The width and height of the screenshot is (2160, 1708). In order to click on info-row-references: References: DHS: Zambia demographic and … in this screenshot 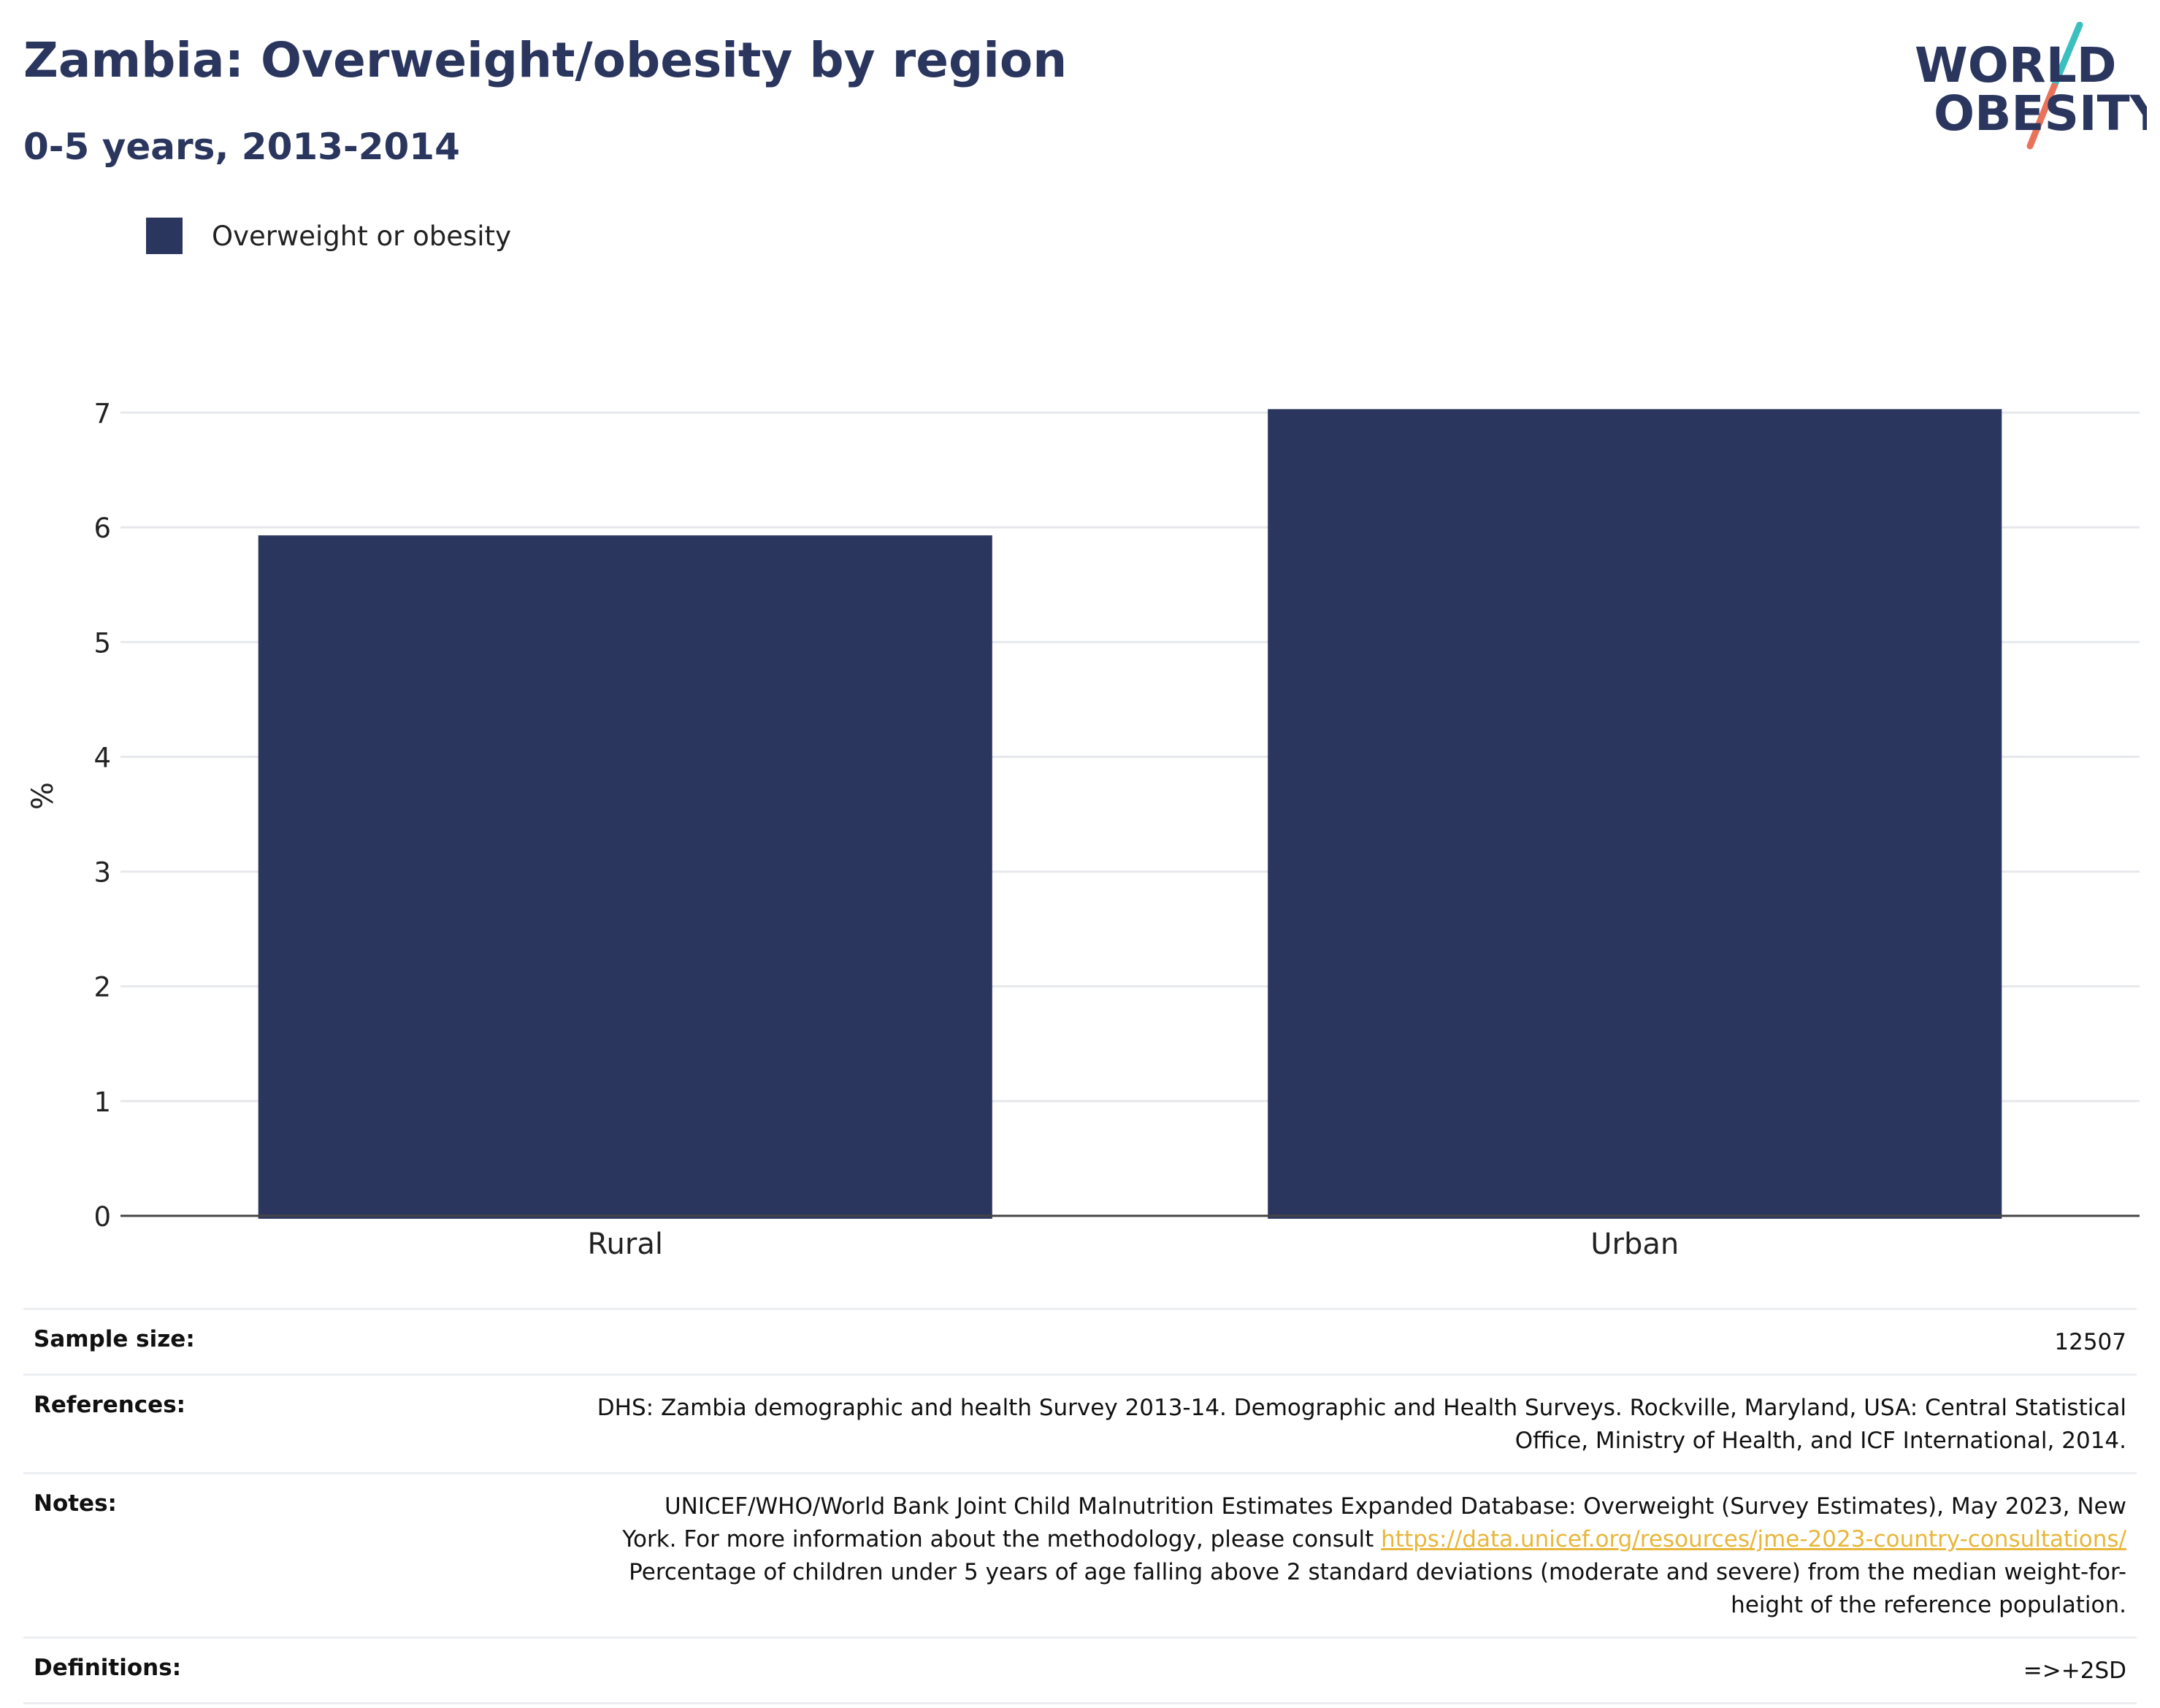, I will do `click(1080, 1423)`.